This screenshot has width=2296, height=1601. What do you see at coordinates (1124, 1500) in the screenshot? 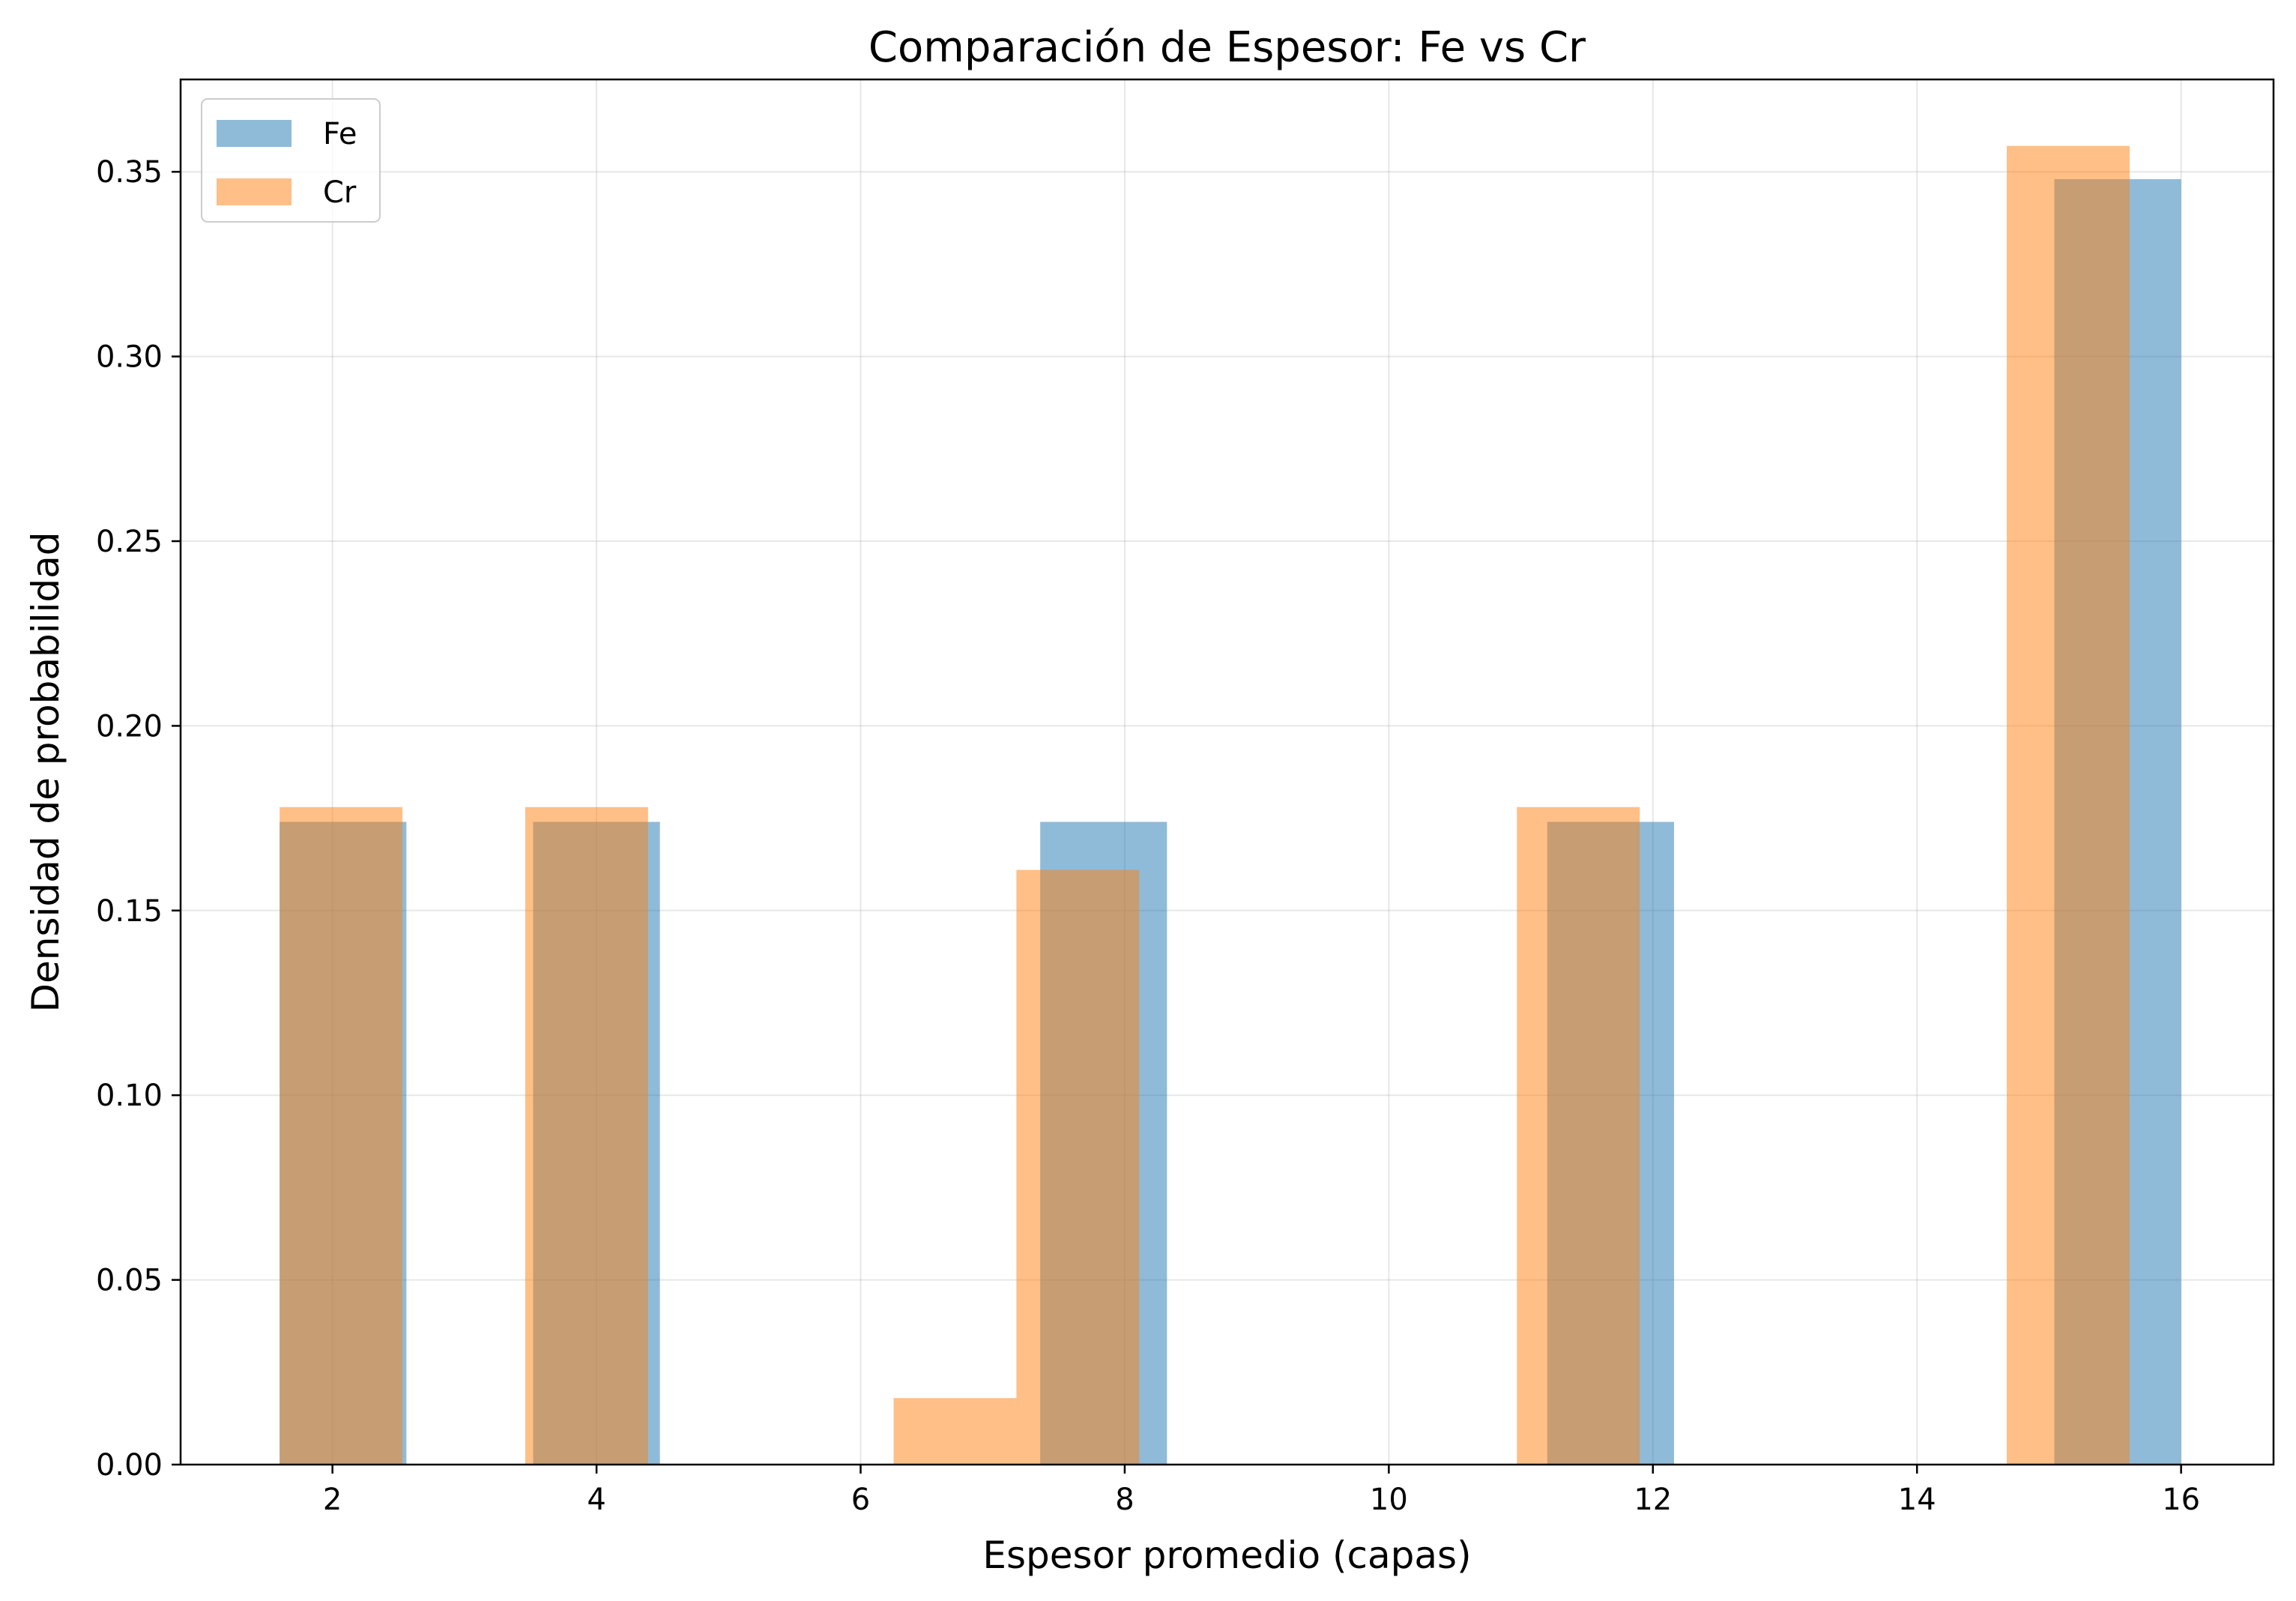
I see `x-tick-label: 8` at bounding box center [1124, 1500].